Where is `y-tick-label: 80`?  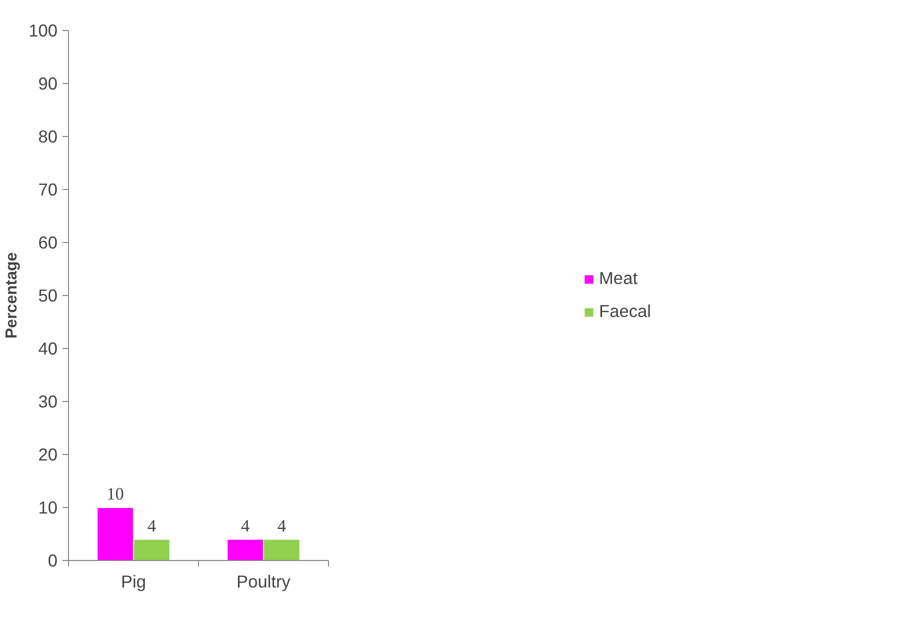
y-tick-label: 80 is located at coordinates (48, 136).